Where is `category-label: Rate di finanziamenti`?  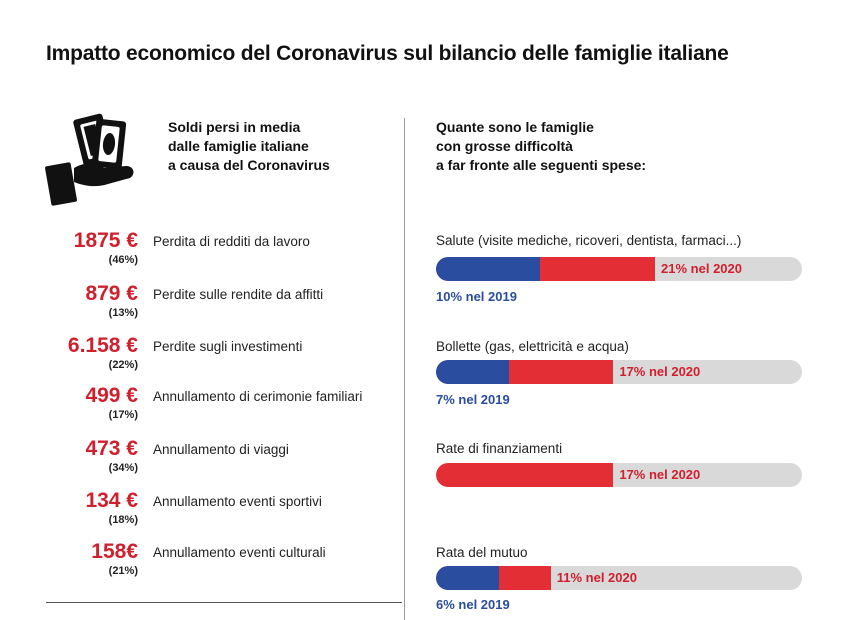 category-label: Rate di finanziamenti is located at coordinates (499, 448).